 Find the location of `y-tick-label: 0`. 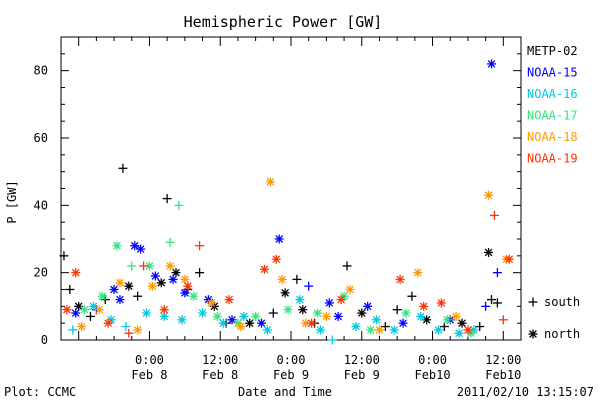

y-tick-label: 0 is located at coordinates (44, 340).